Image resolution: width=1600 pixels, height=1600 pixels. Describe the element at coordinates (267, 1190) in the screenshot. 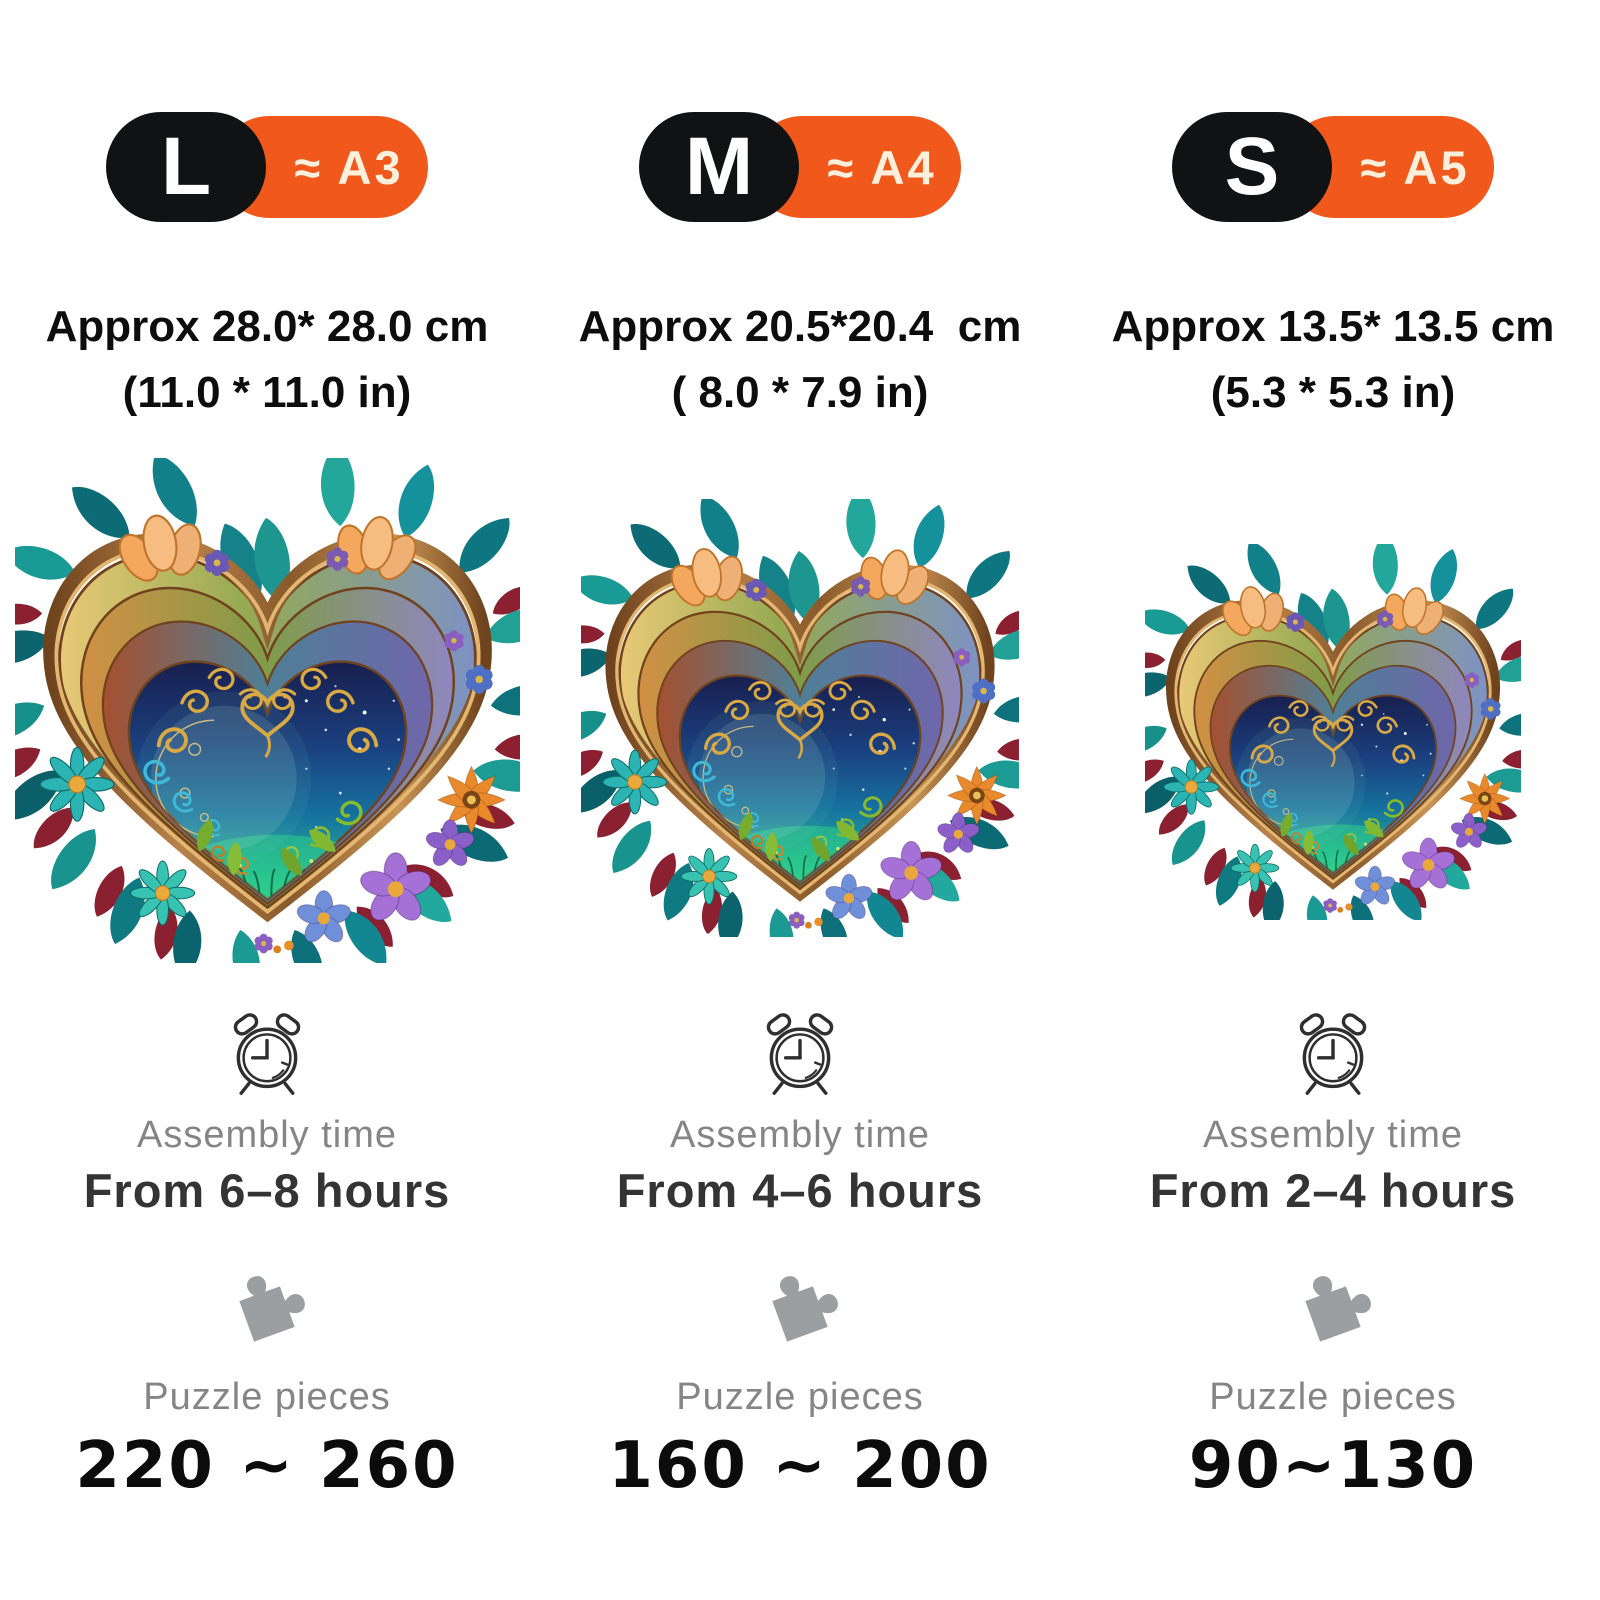

I see `assembly-time-value: From 6–8 hours` at that location.